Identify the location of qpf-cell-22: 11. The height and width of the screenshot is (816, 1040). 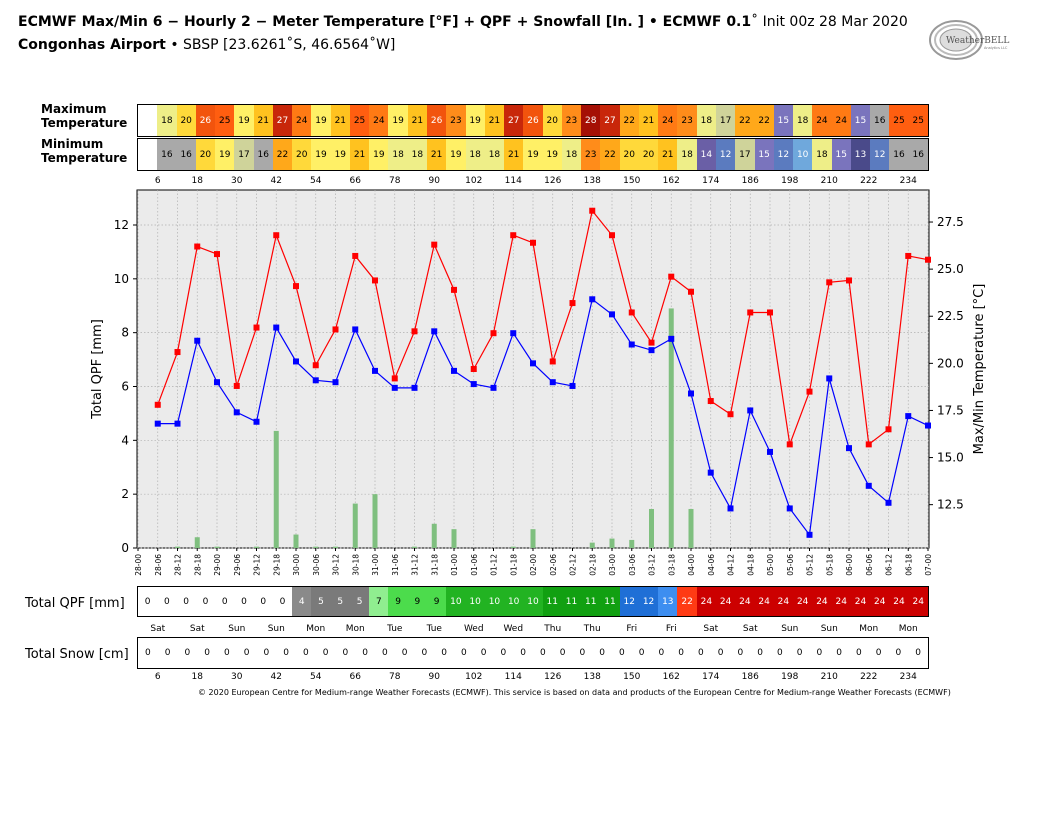
(571, 601).